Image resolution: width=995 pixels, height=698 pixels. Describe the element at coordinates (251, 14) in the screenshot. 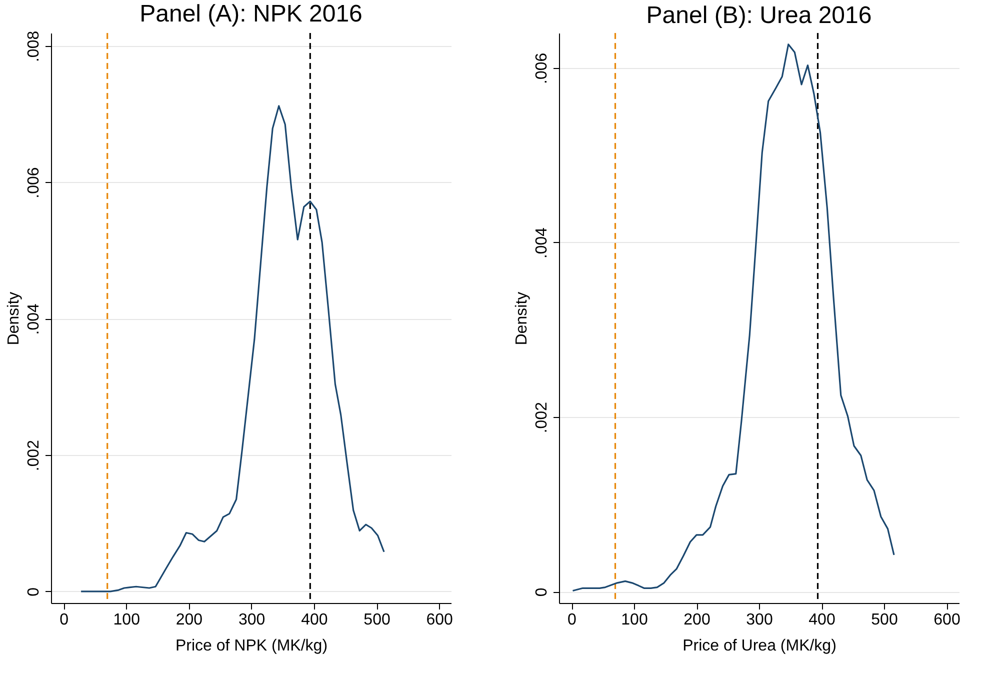

I see `chart-title: Panel (A): NPK 2016` at that location.